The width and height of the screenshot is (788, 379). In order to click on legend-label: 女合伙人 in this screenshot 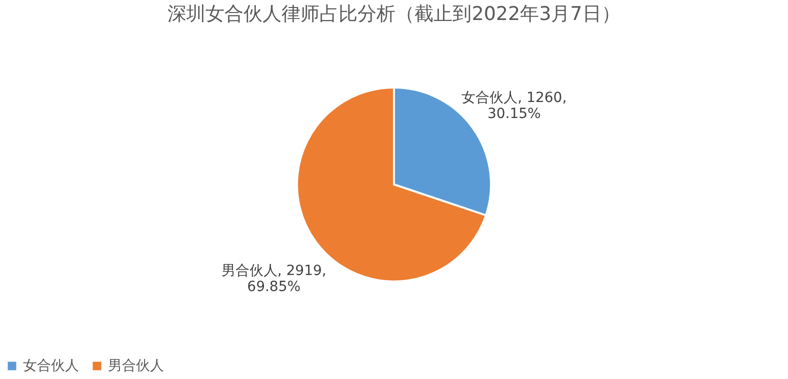, I will do `click(51, 366)`.